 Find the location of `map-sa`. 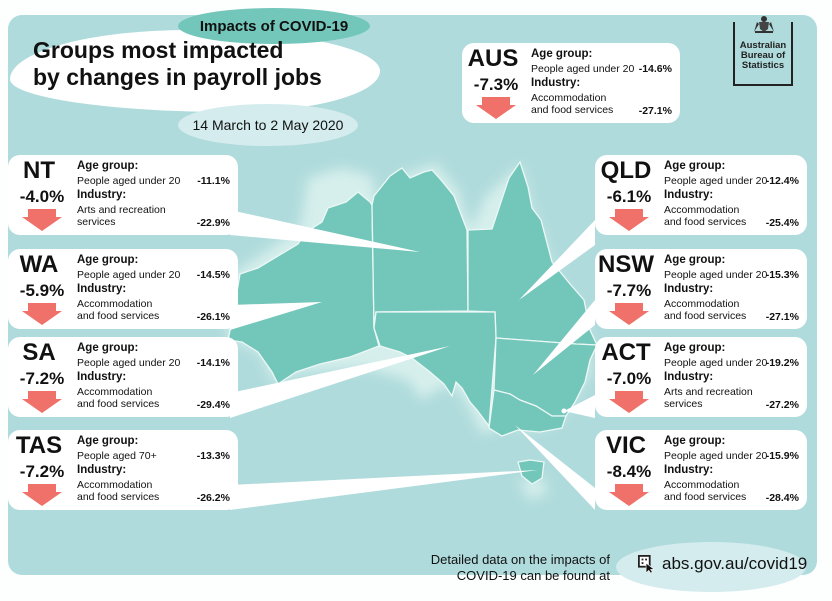

map-sa is located at coordinates (435, 369).